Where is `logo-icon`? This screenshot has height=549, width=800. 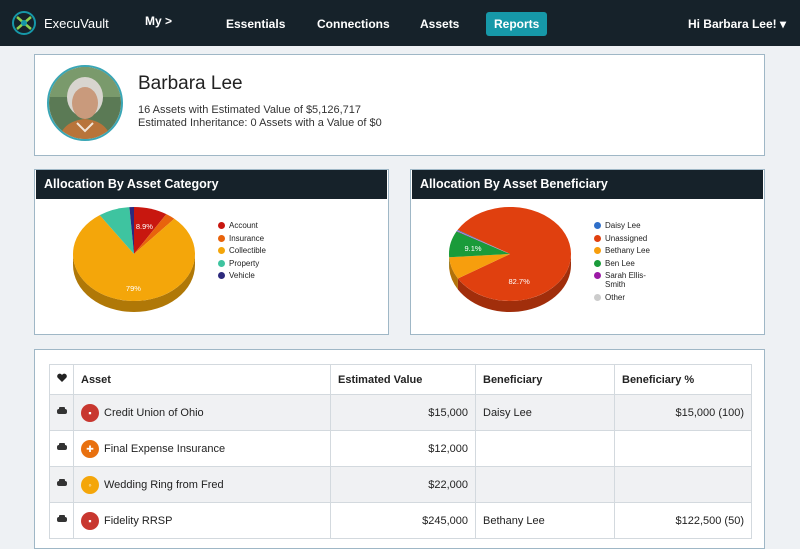
logo-icon is located at coordinates (24, 23).